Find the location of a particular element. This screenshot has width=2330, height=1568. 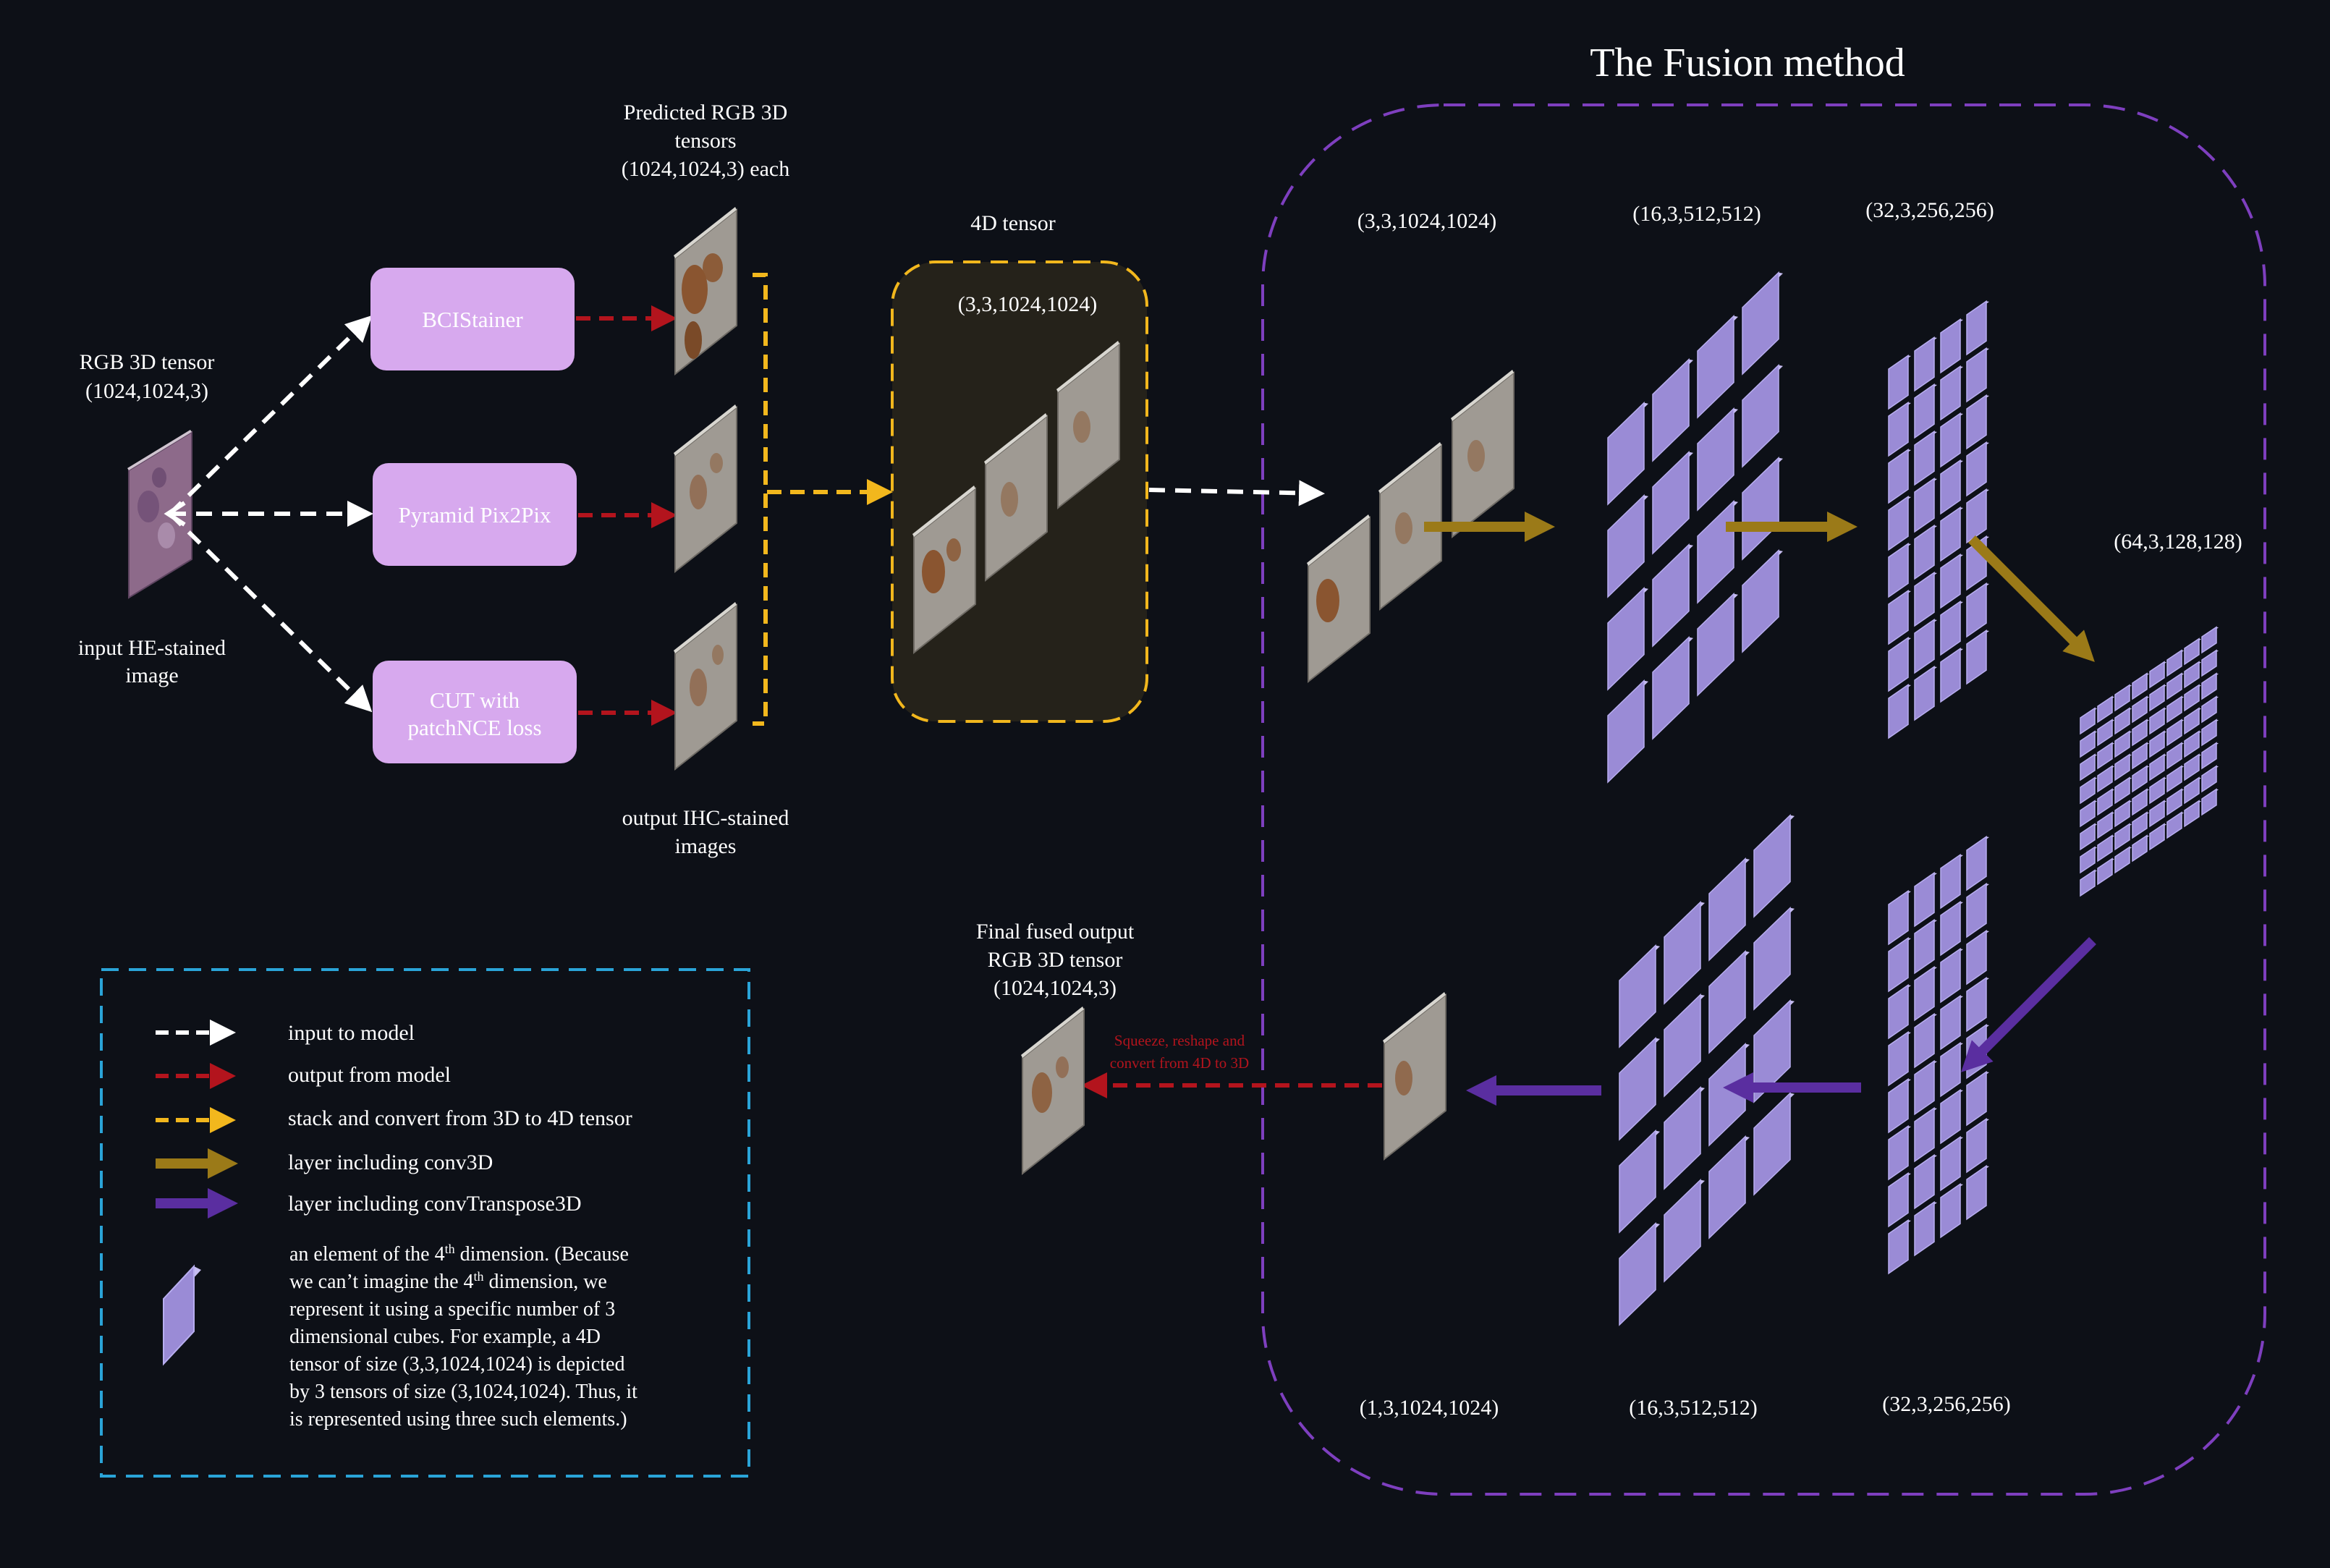

final-output-slice is located at coordinates (1053, 1091).